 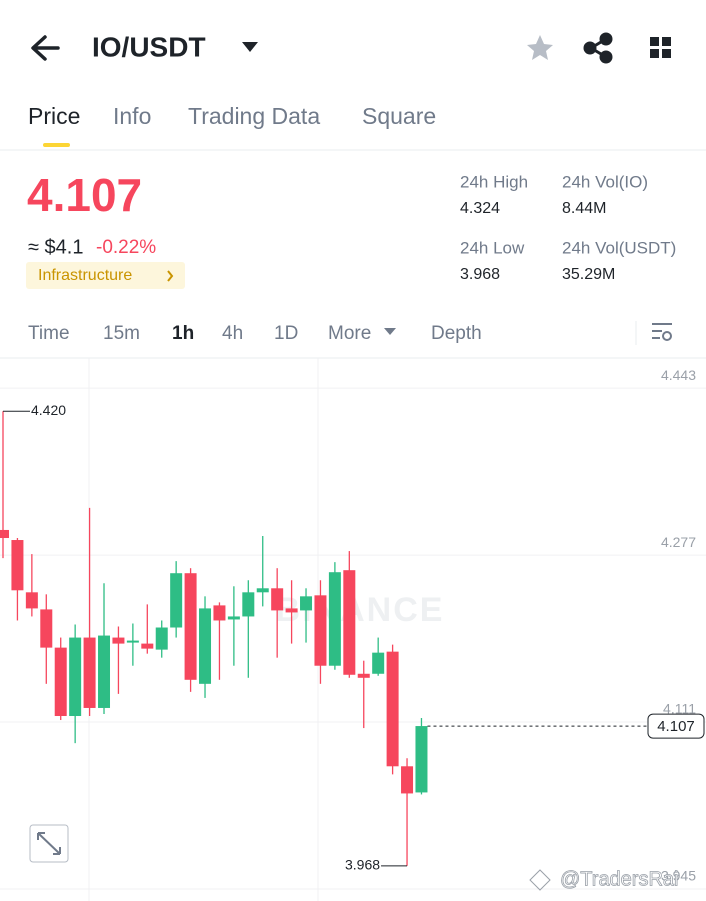 What do you see at coordinates (54, 116) in the screenshot?
I see `tab: Price` at bounding box center [54, 116].